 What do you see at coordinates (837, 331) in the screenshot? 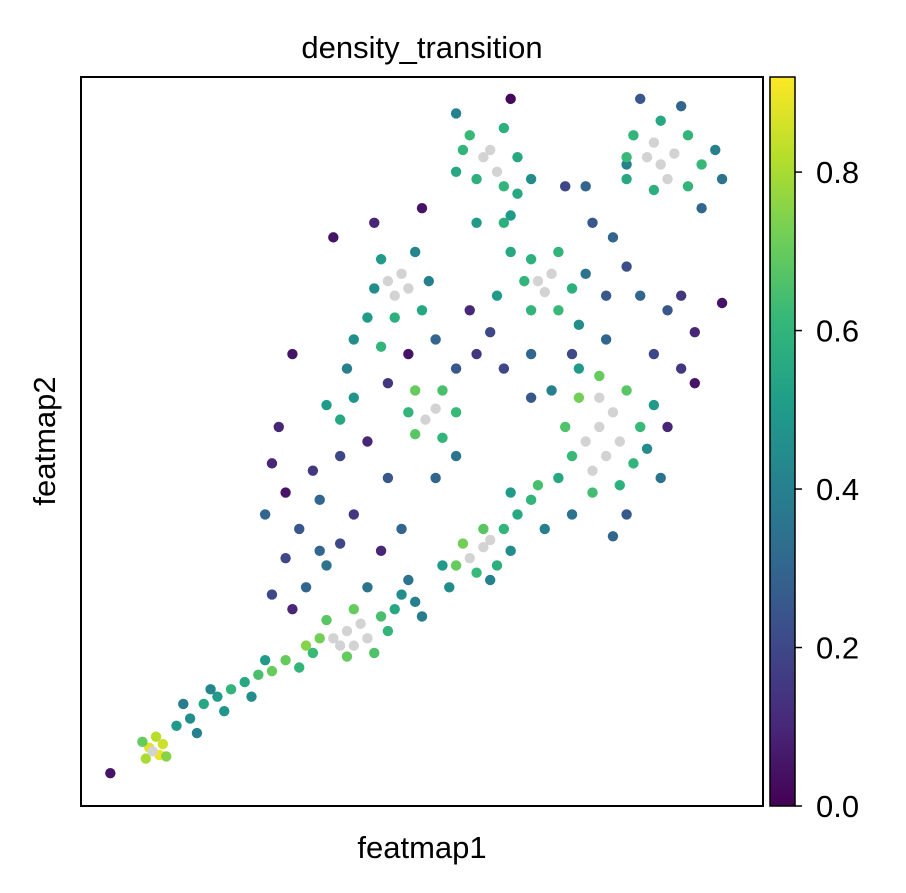
I see `colorbar-tick-label: 0.6` at bounding box center [837, 331].